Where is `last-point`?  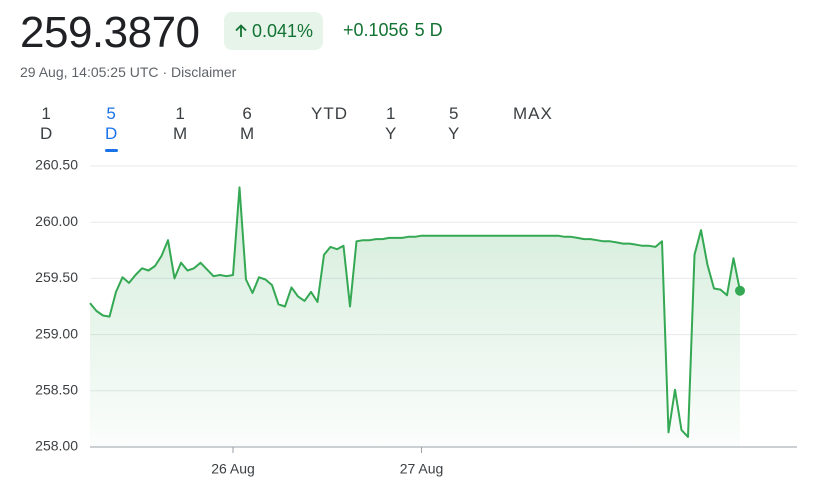
last-point is located at coordinates (740, 290).